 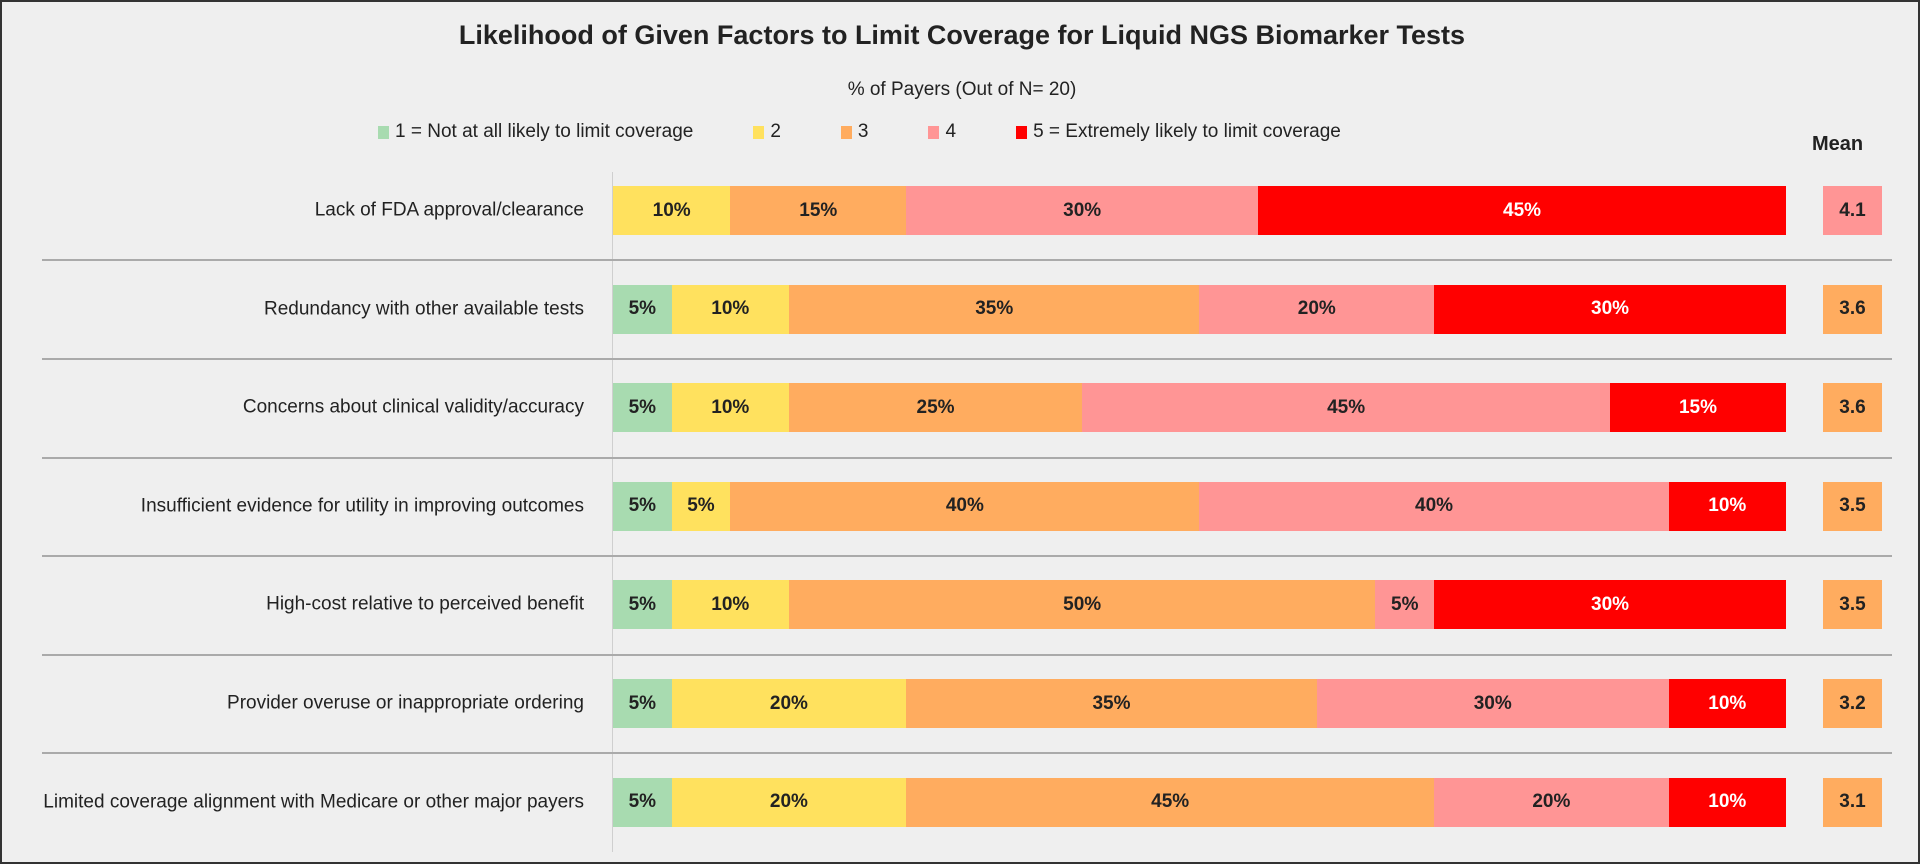 I want to click on legend-item: 1 = Not at all likely to limit coverage, so click(x=535, y=132).